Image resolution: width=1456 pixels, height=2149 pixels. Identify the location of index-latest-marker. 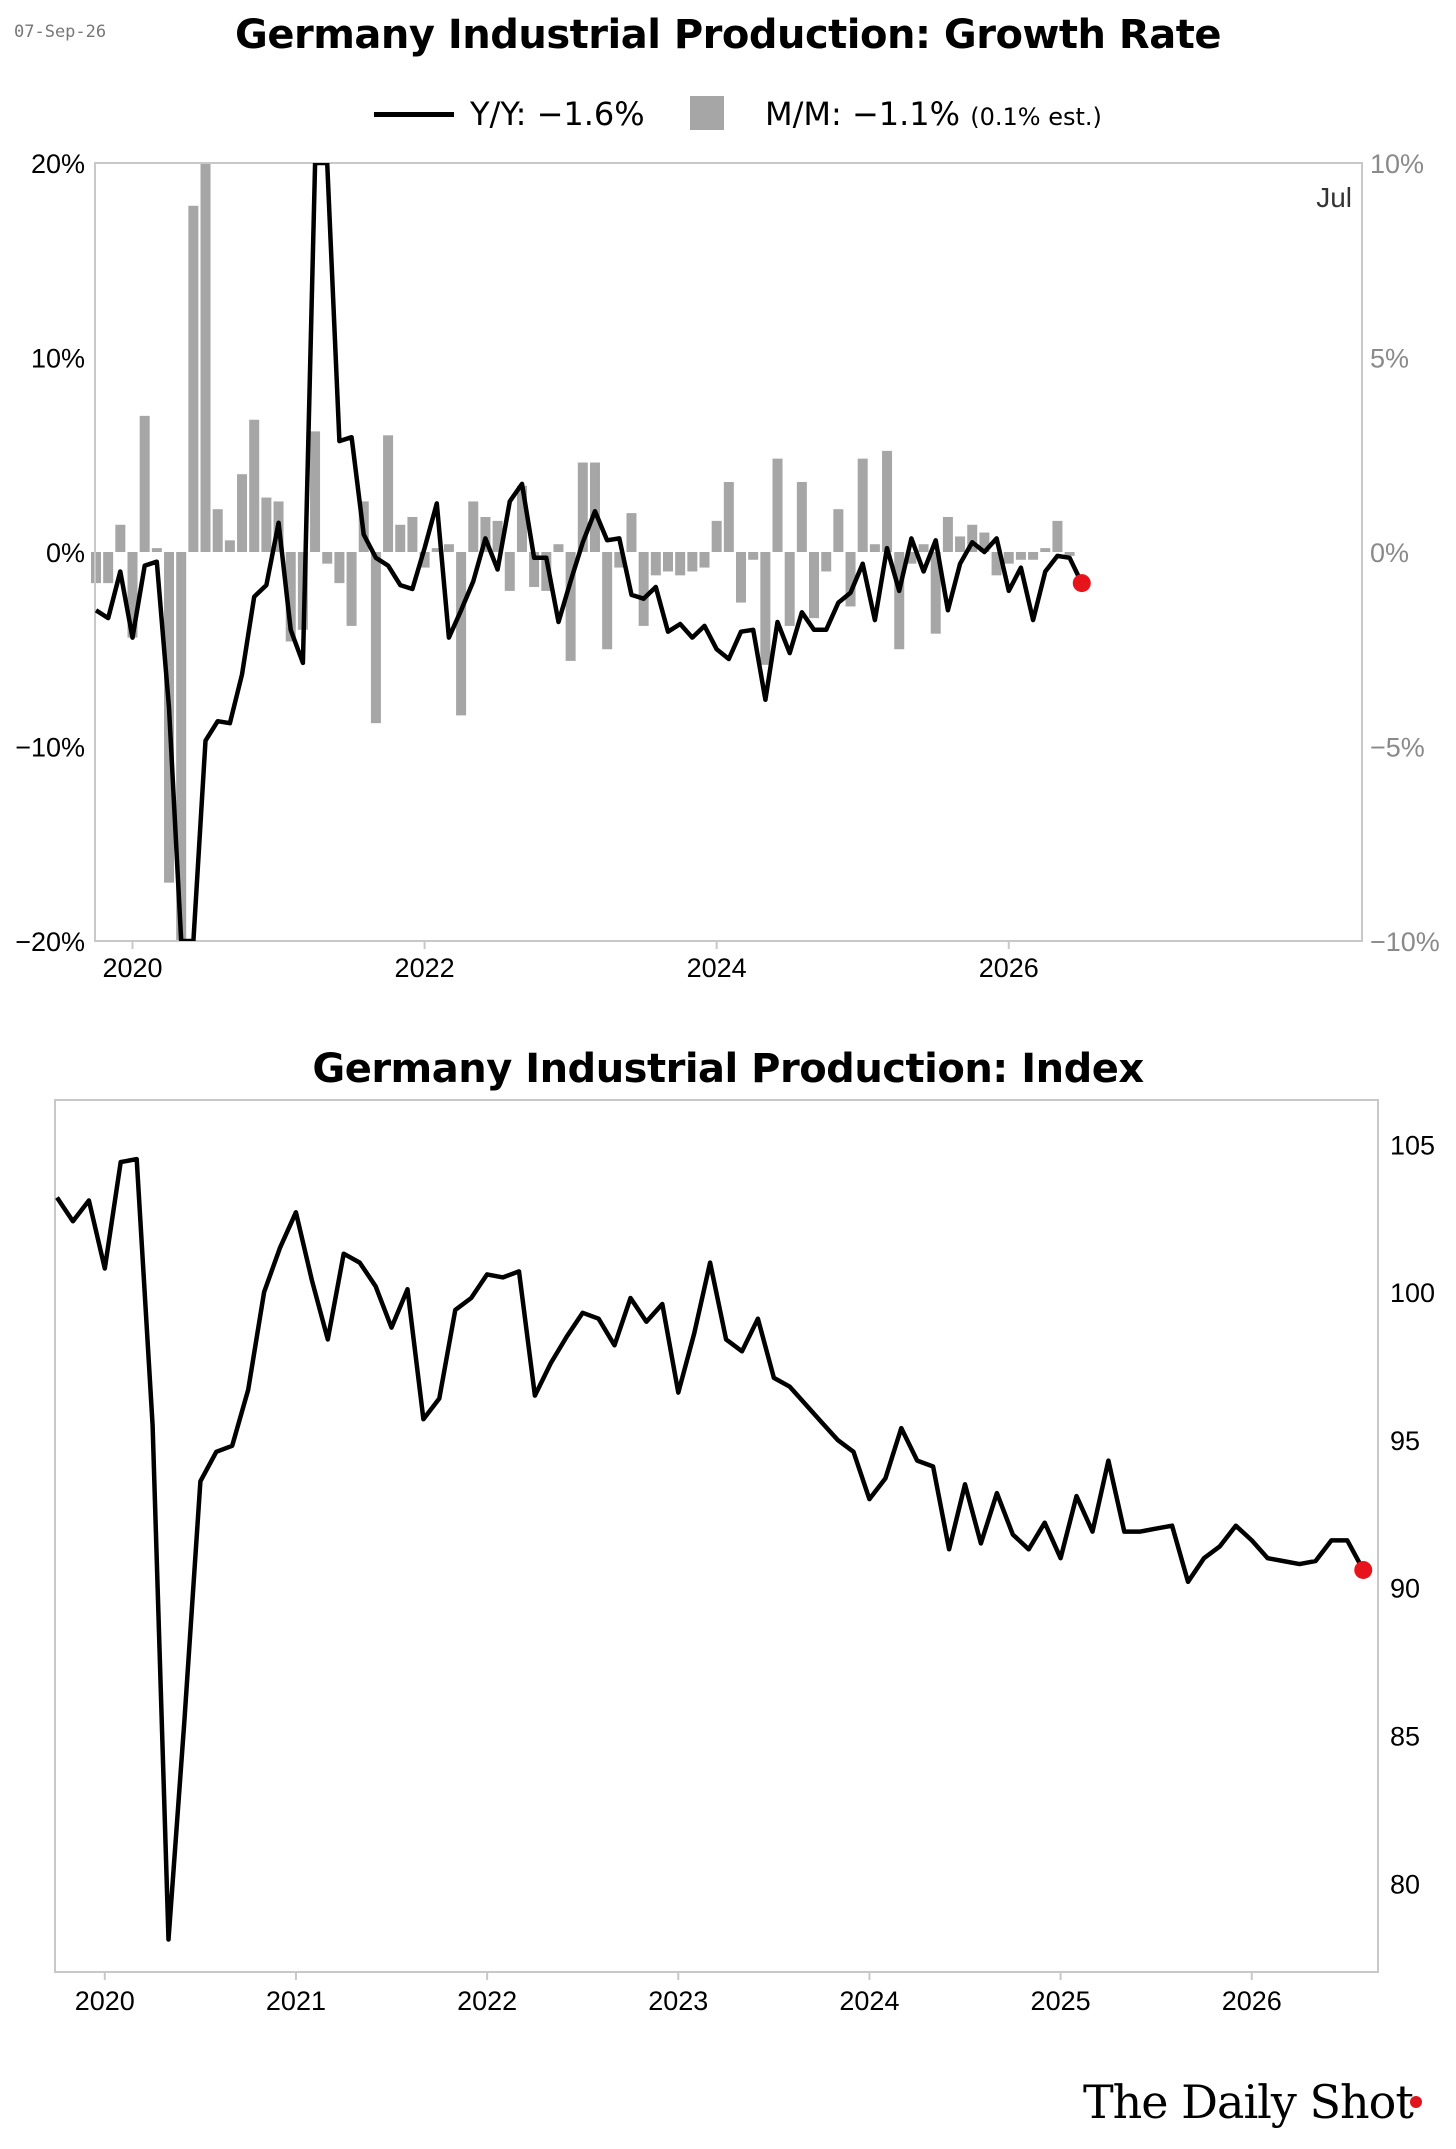
(1363, 1569).